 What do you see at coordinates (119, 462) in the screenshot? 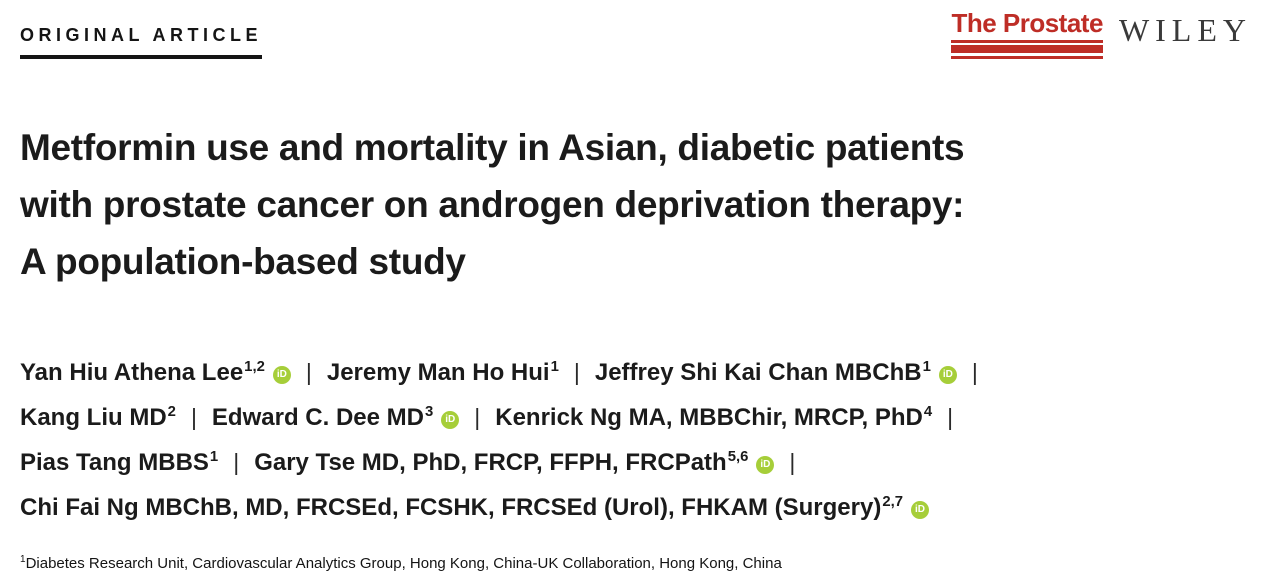
I see `author-name: Pias Tang MBBS1` at bounding box center [119, 462].